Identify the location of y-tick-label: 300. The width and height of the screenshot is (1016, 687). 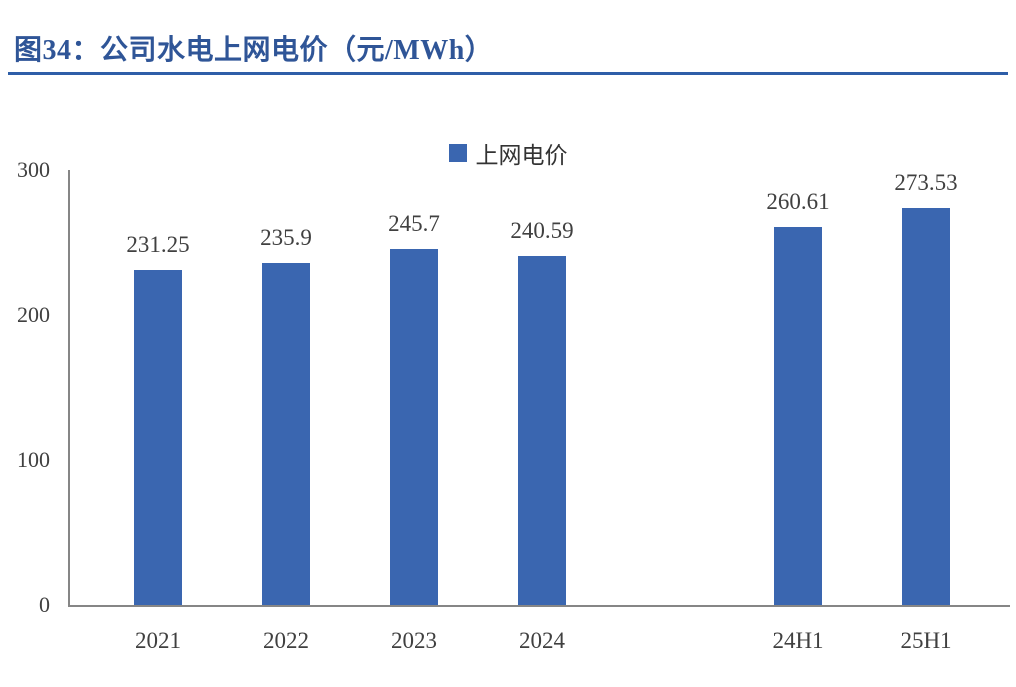
(33, 169).